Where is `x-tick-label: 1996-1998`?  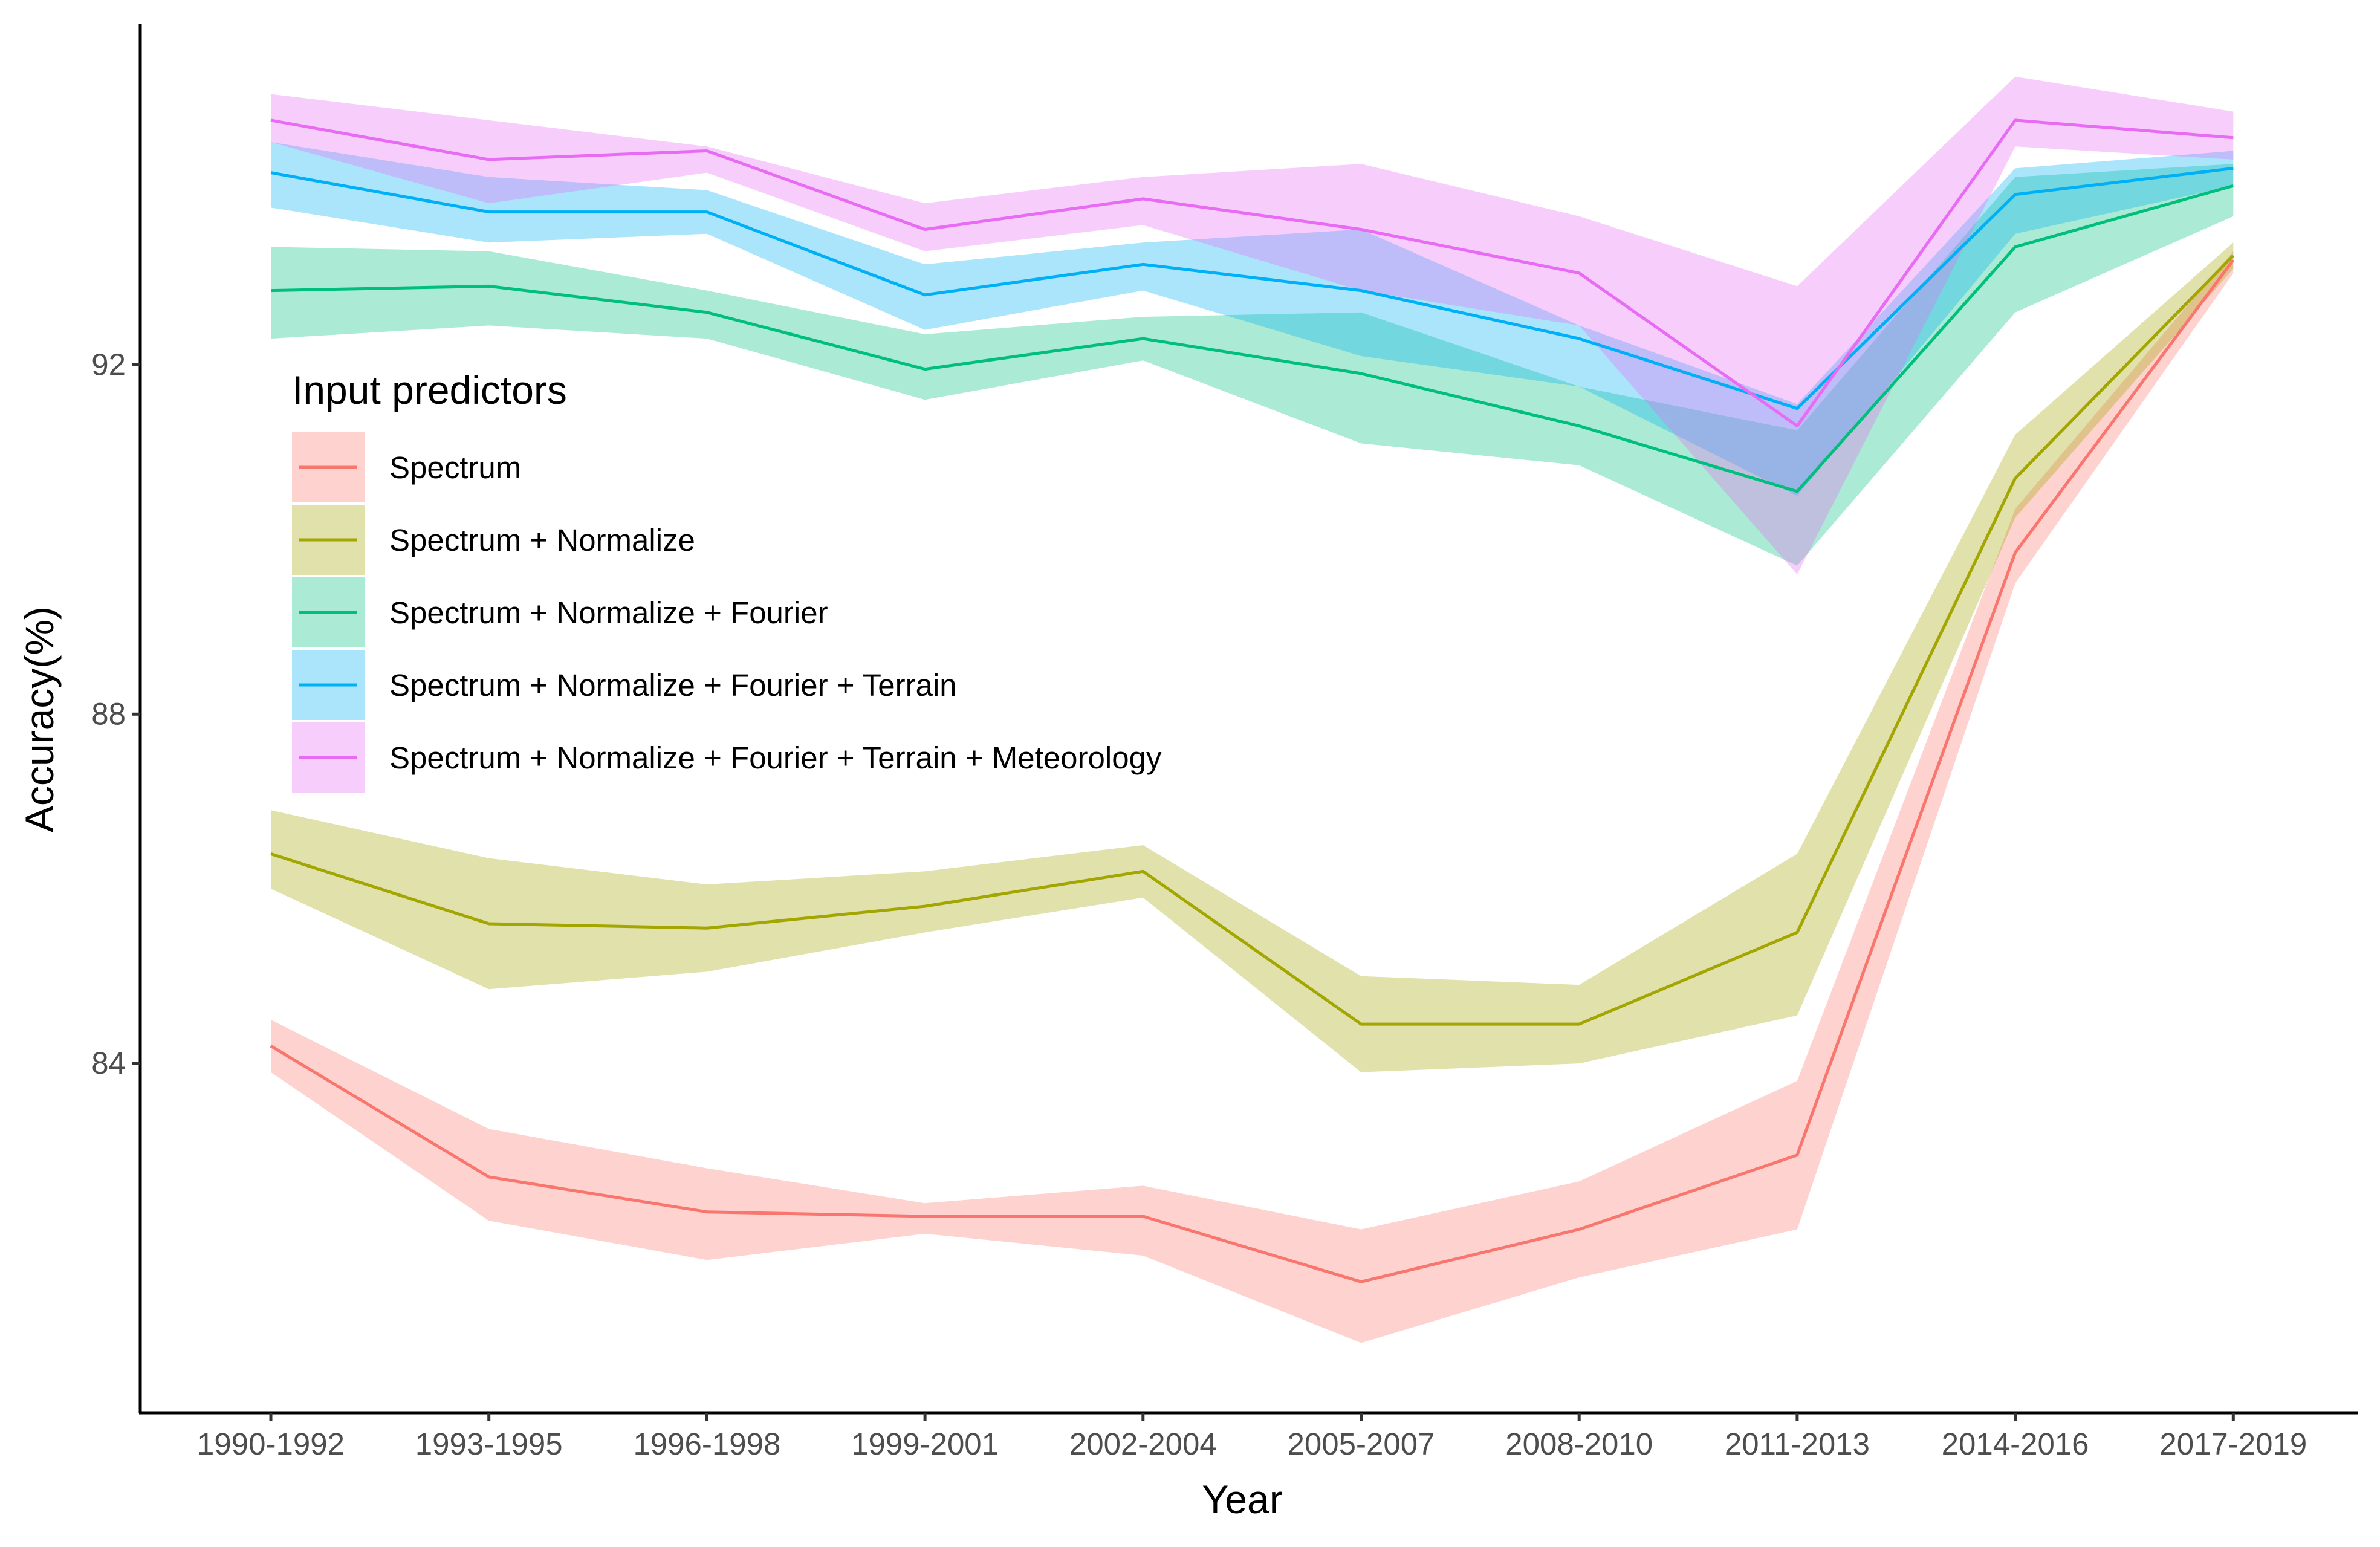 x-tick-label: 1996-1998 is located at coordinates (706, 1444).